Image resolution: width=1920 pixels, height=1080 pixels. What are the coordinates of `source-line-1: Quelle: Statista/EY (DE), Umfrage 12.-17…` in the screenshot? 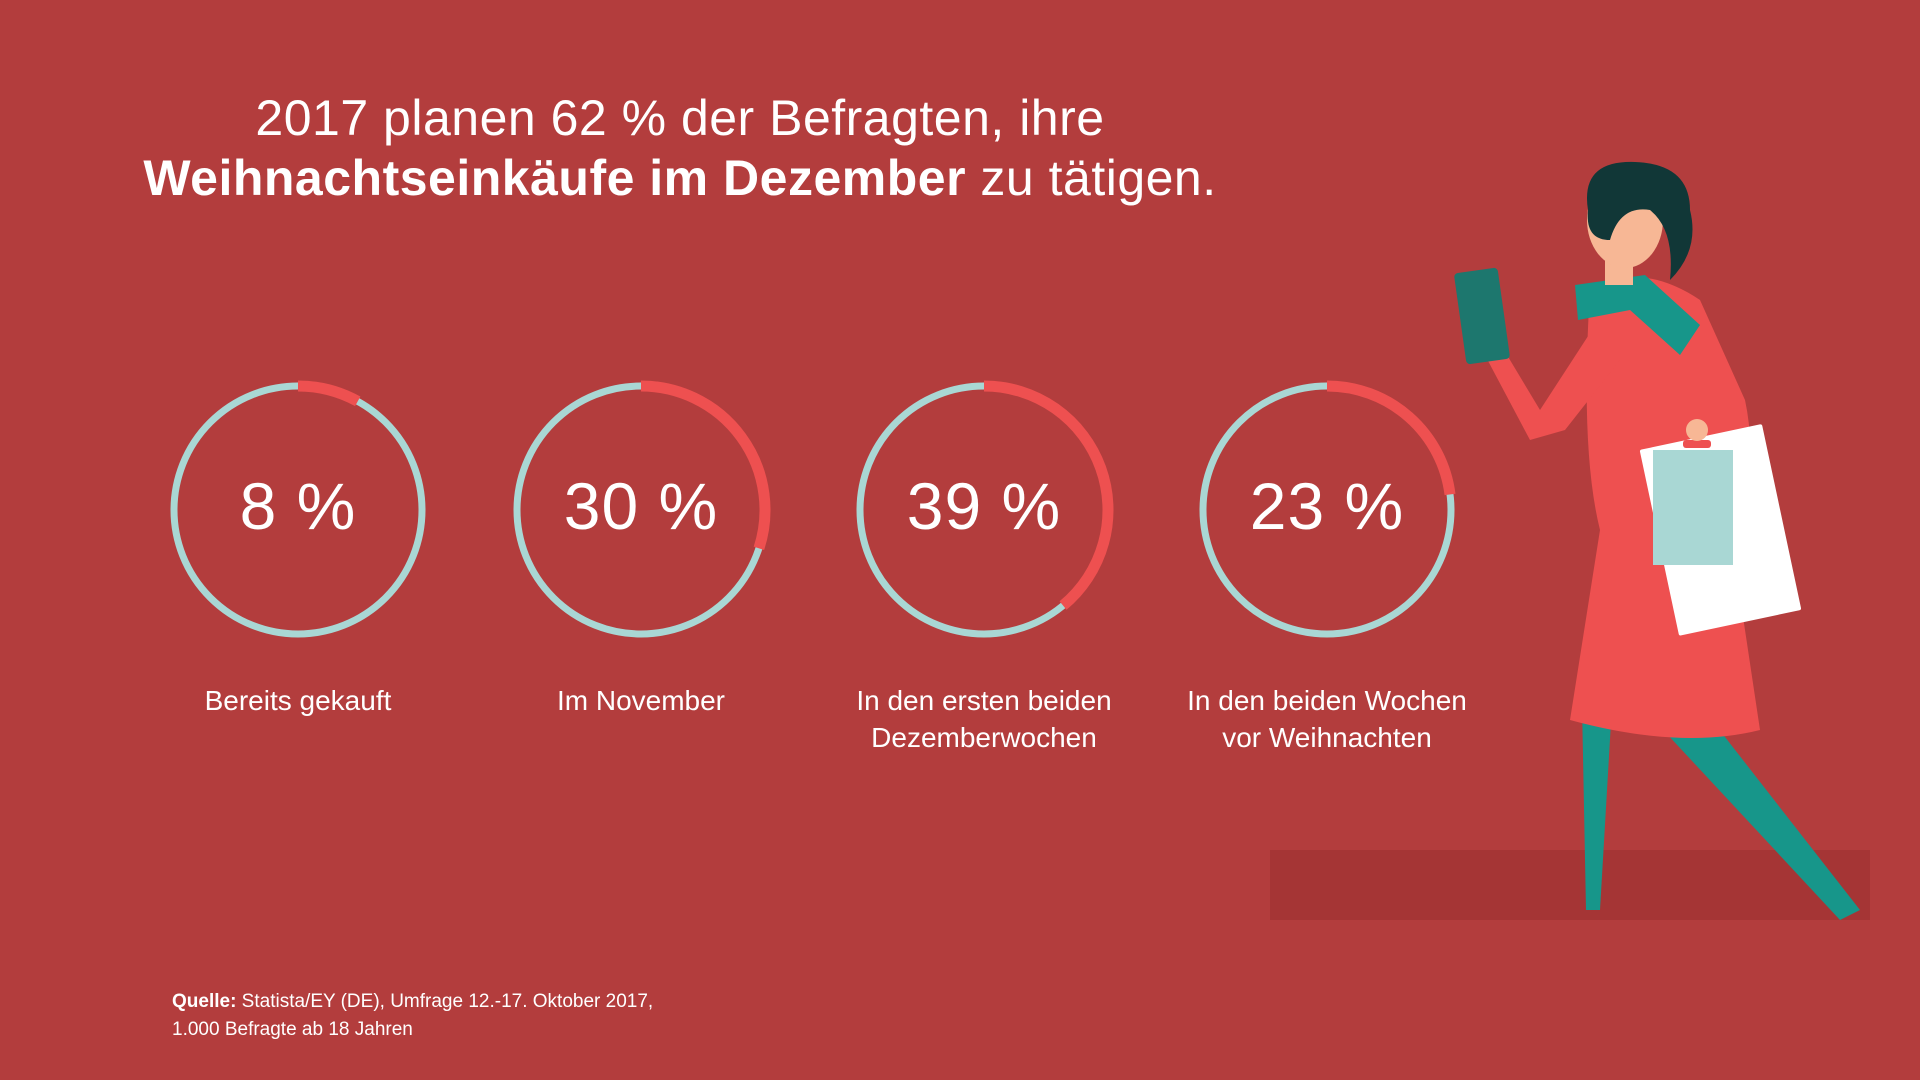 It's located at (412, 1002).